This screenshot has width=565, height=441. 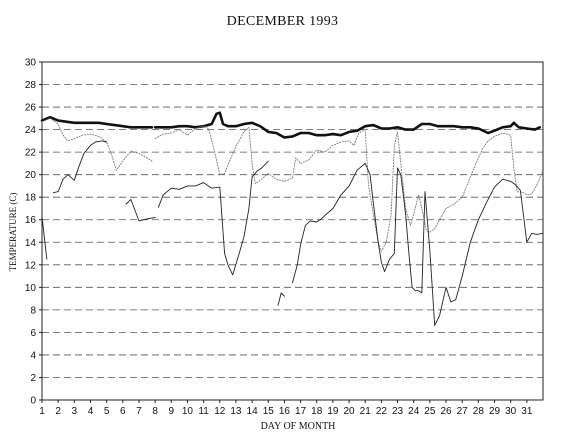 I want to click on y-tick-label-4: 4, so click(x=33, y=355).